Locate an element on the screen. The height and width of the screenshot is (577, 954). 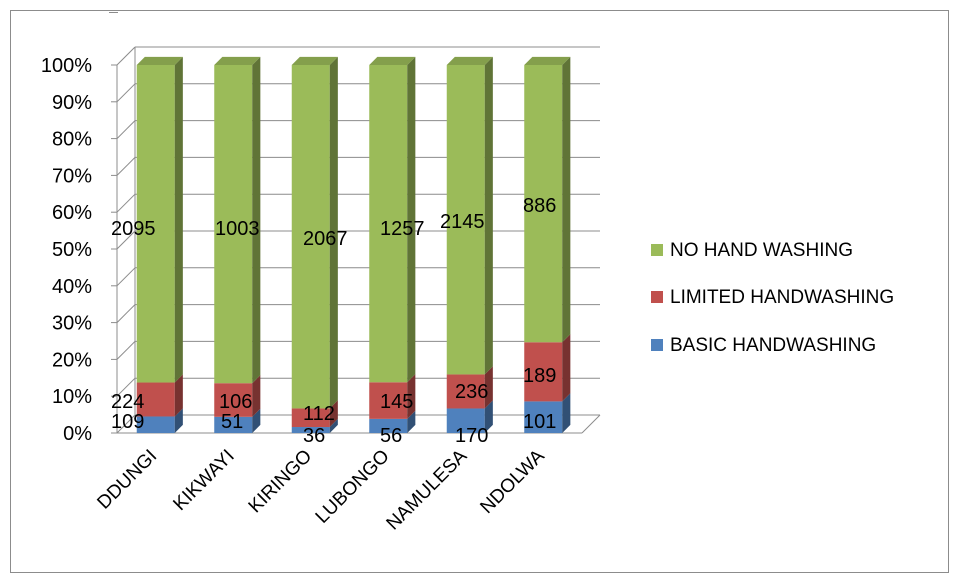
data-label: 1003 is located at coordinates (237, 229).